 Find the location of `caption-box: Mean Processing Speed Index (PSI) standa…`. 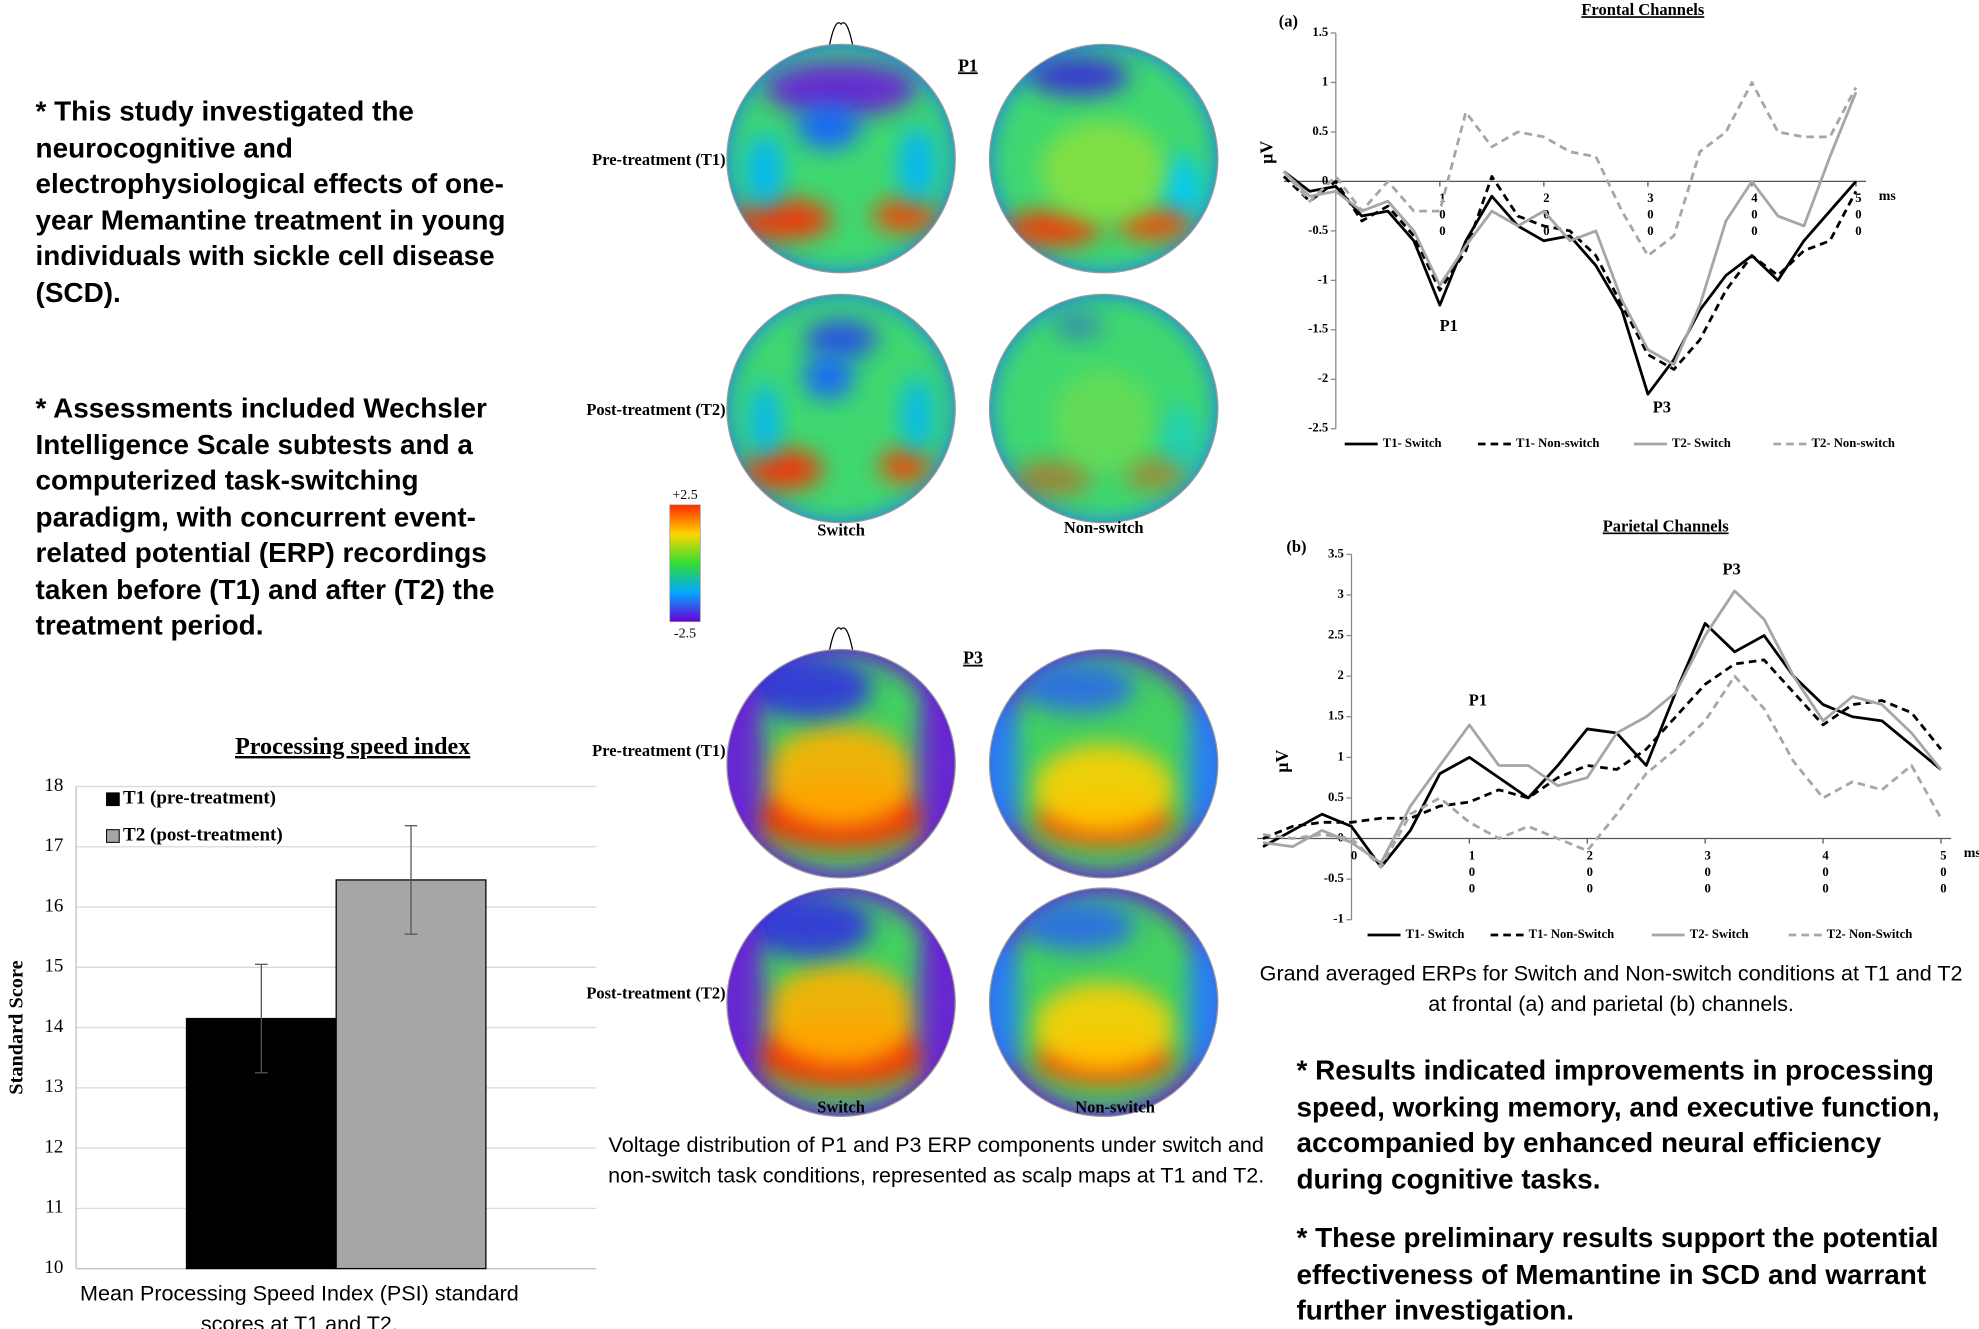

caption-box: Mean Processing Speed Index (PSI) standa… is located at coordinates (299, 1305).